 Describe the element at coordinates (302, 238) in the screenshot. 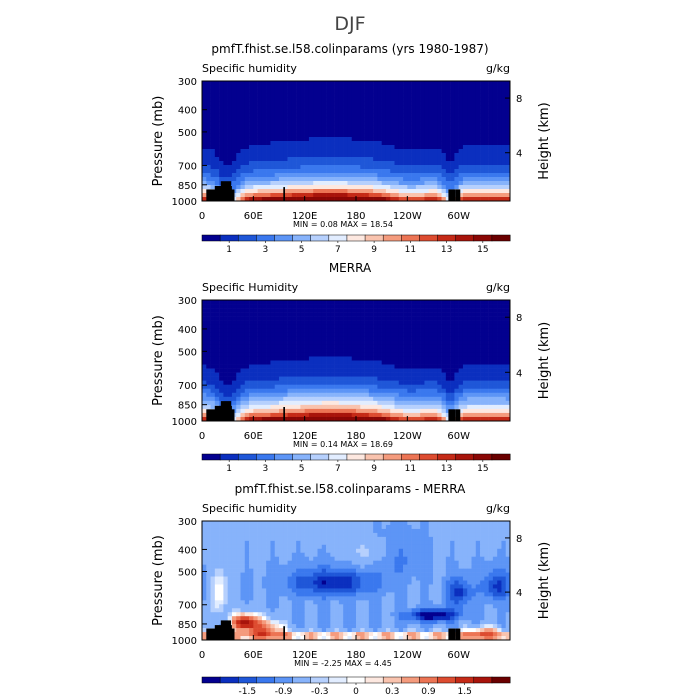

I see `colorbar-swatch` at that location.